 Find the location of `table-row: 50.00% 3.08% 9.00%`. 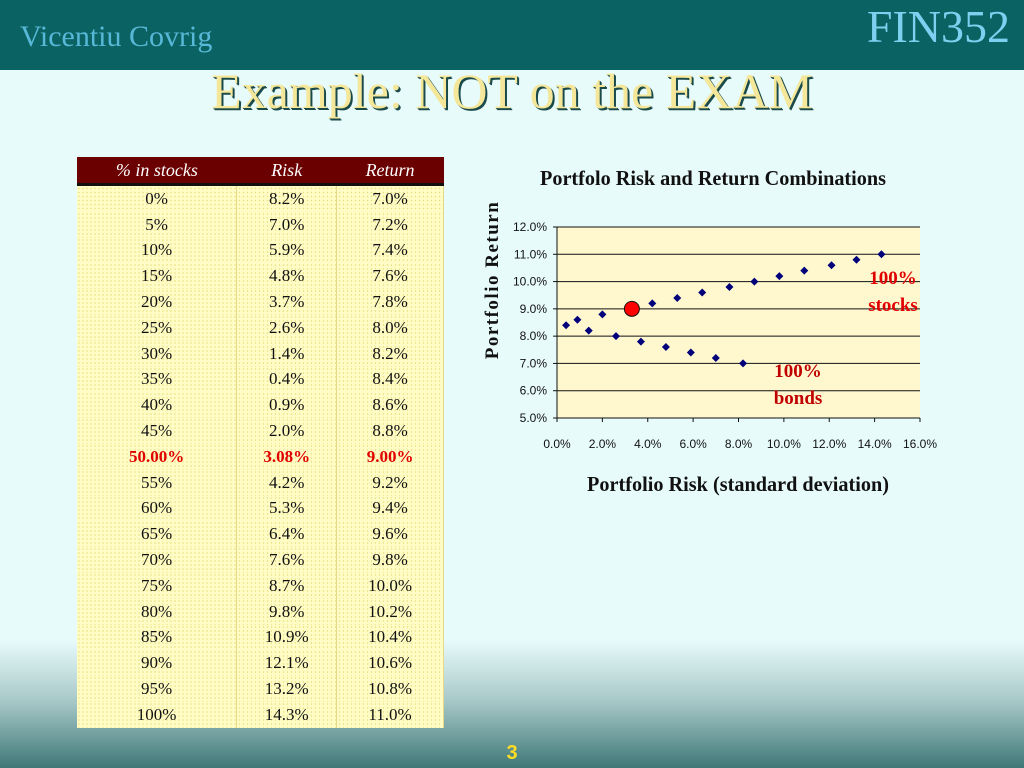

table-row: 50.00% 3.08% 9.00% is located at coordinates (260, 456).